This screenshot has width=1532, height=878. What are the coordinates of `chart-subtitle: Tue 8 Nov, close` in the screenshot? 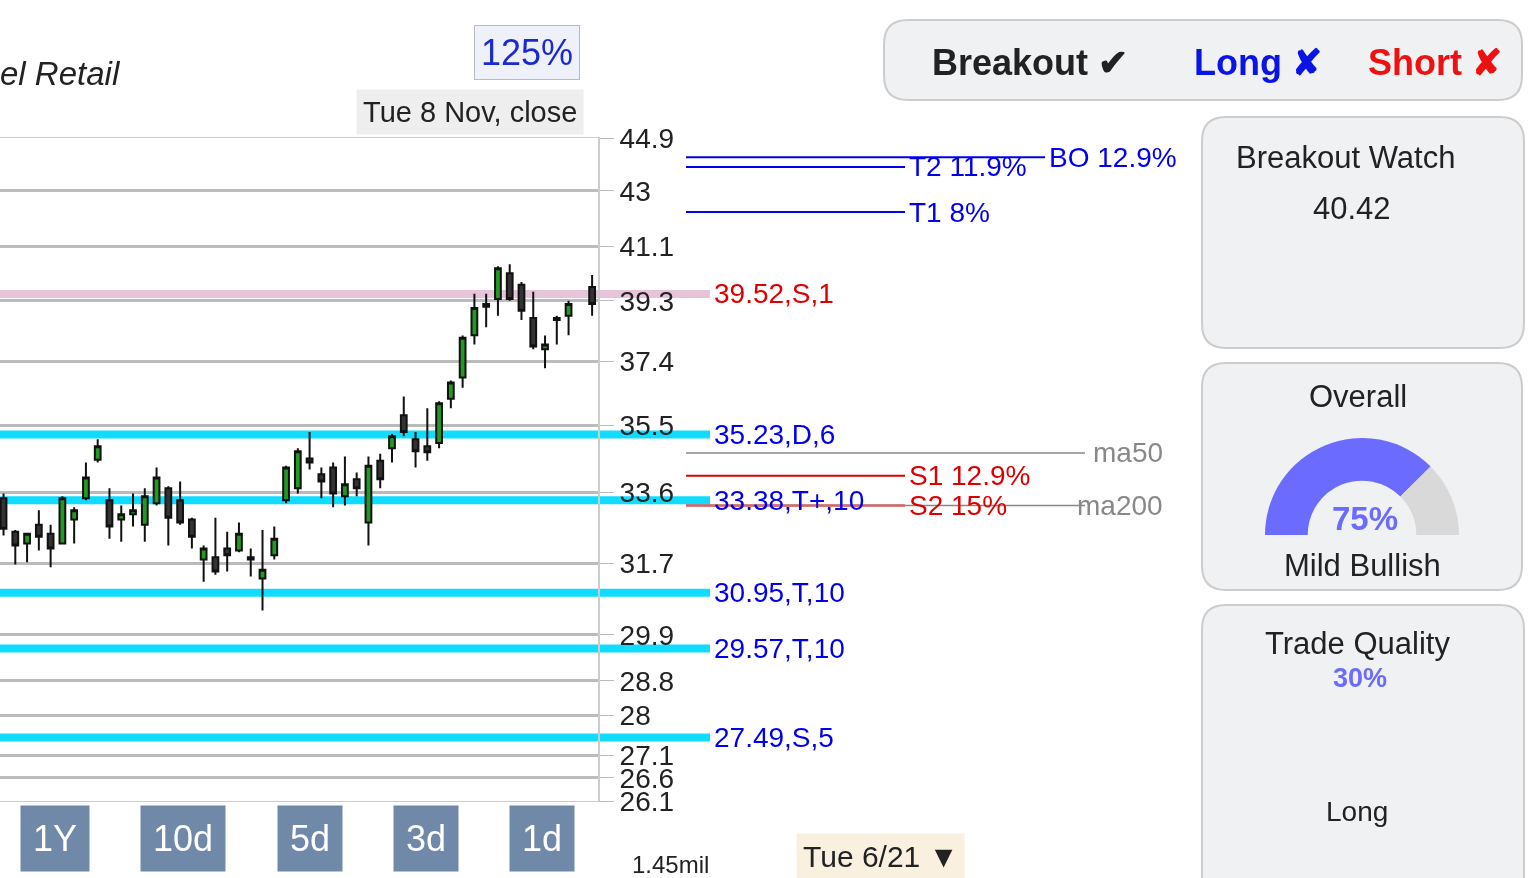 It's located at (470, 112).